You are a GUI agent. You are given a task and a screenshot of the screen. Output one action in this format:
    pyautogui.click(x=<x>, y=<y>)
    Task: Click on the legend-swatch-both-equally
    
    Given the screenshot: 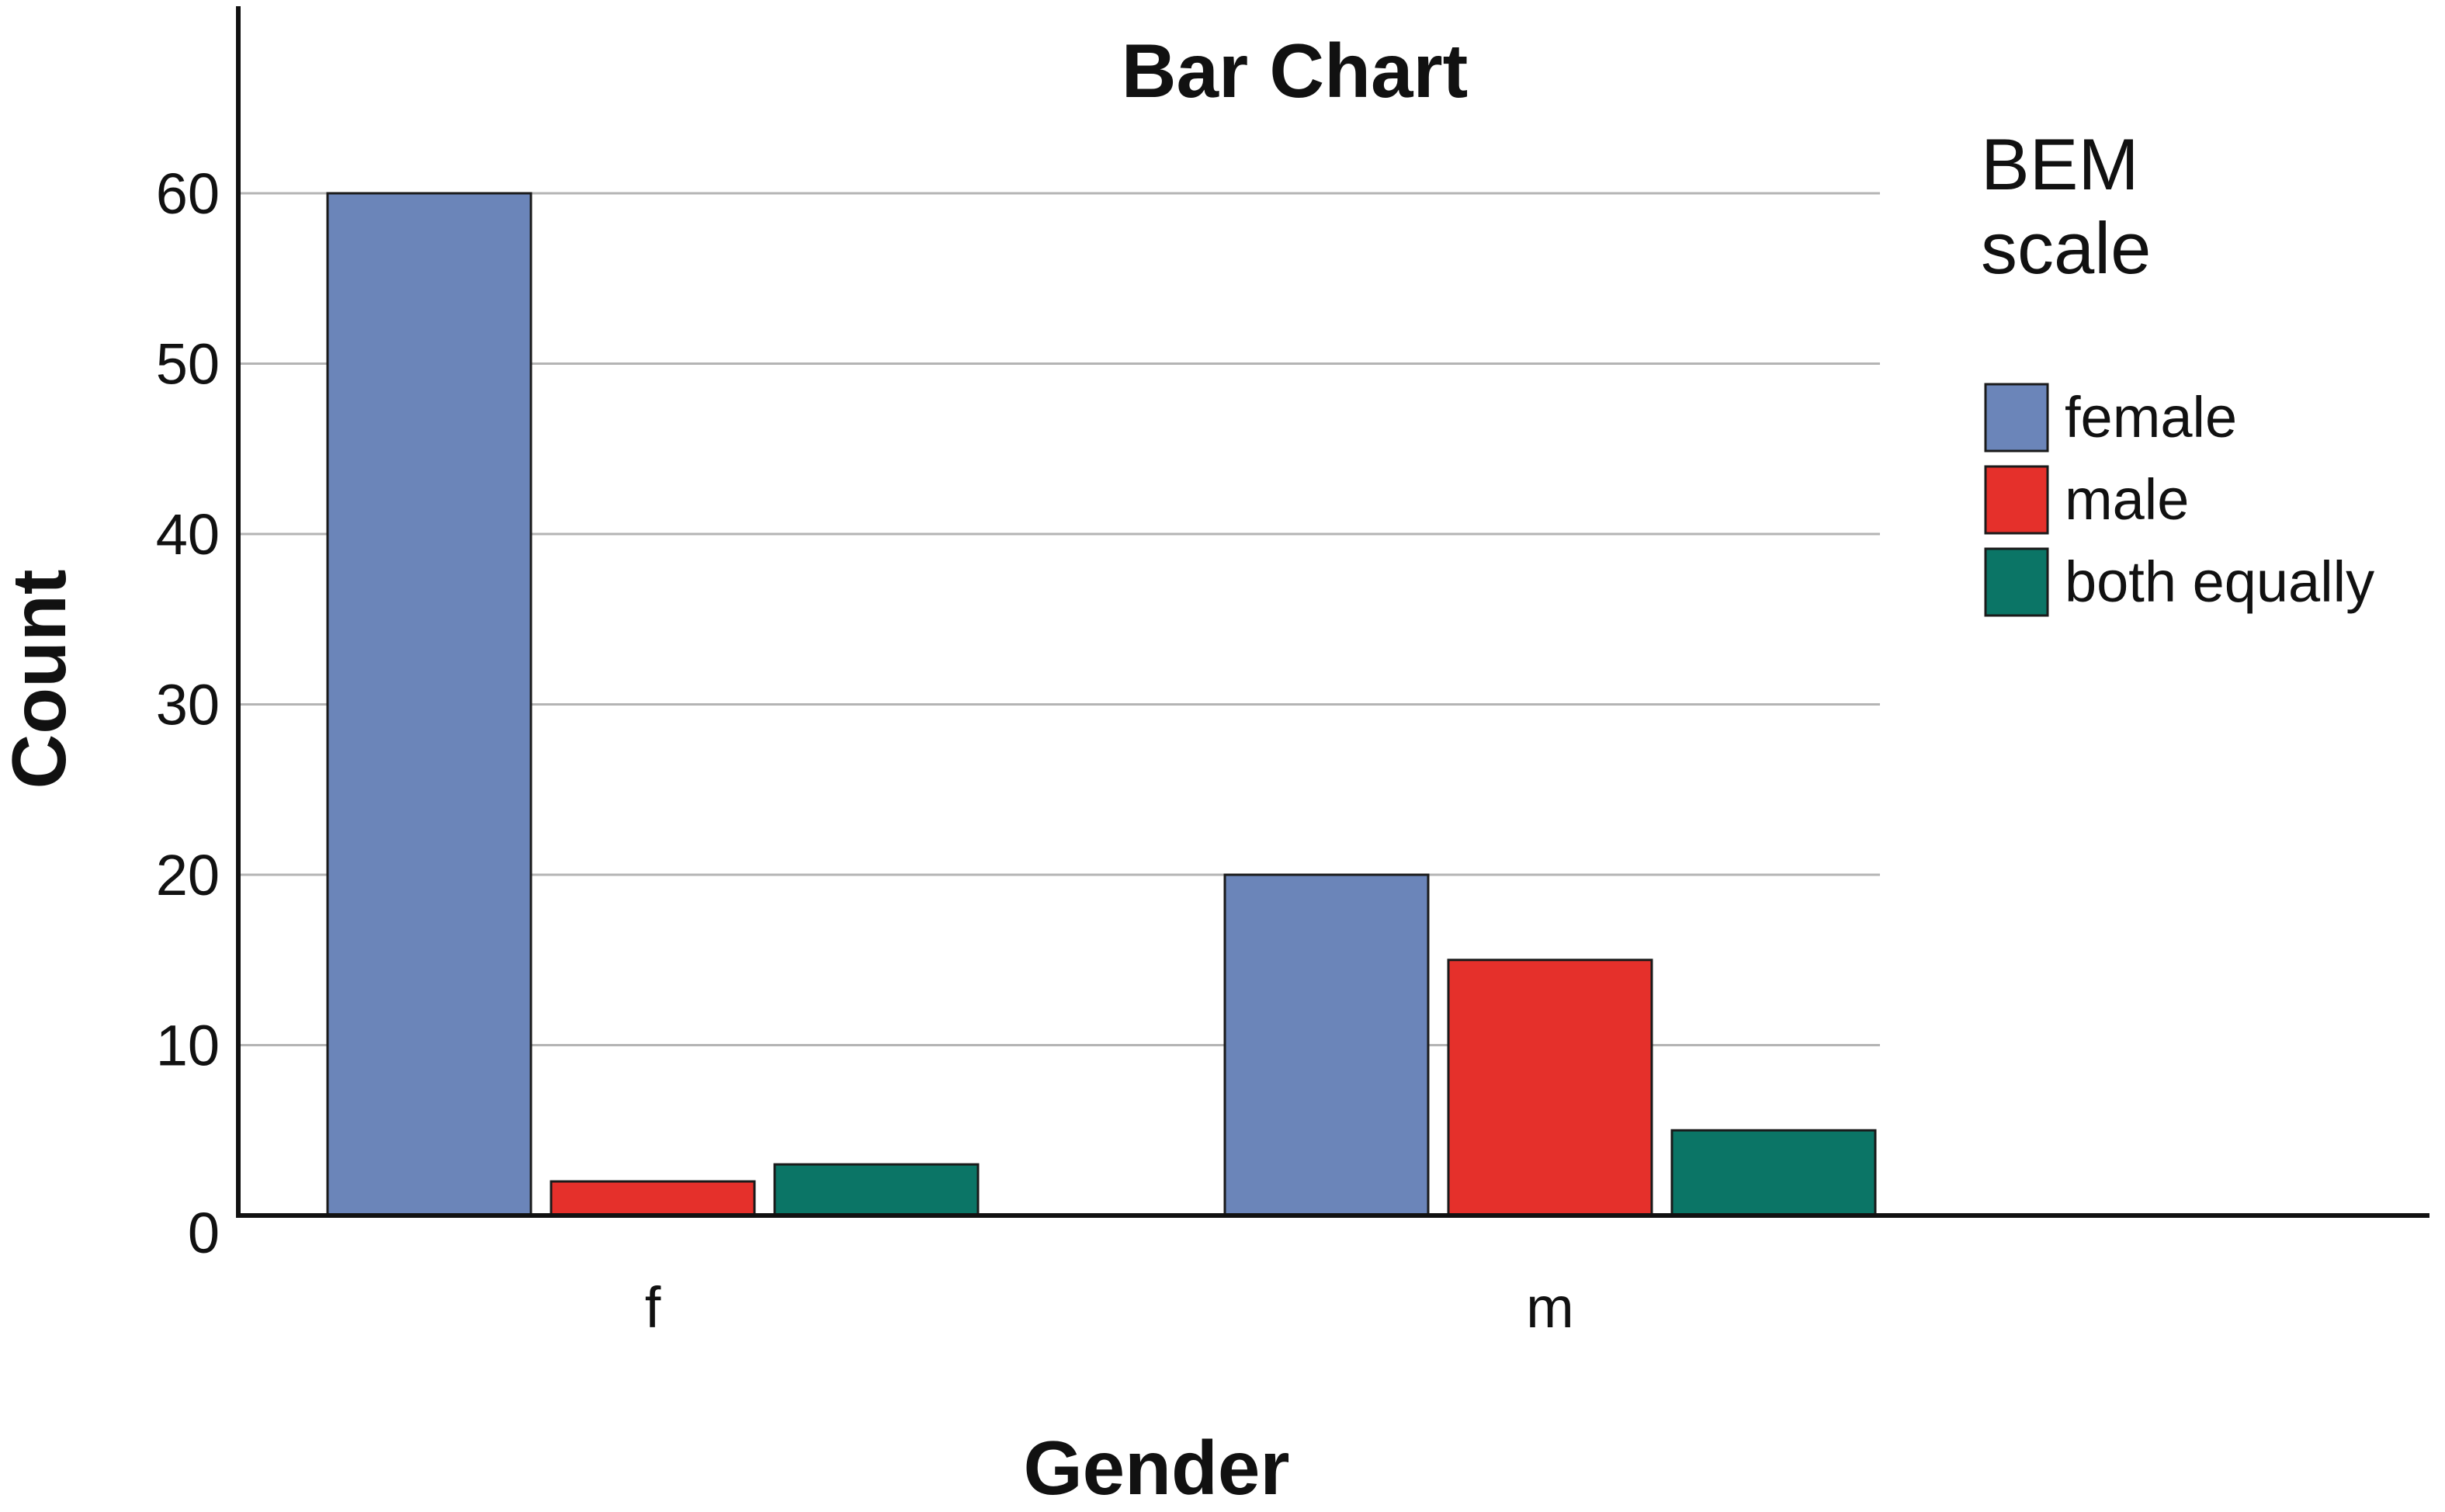 What is the action you would take?
    pyautogui.click(x=2016, y=582)
    